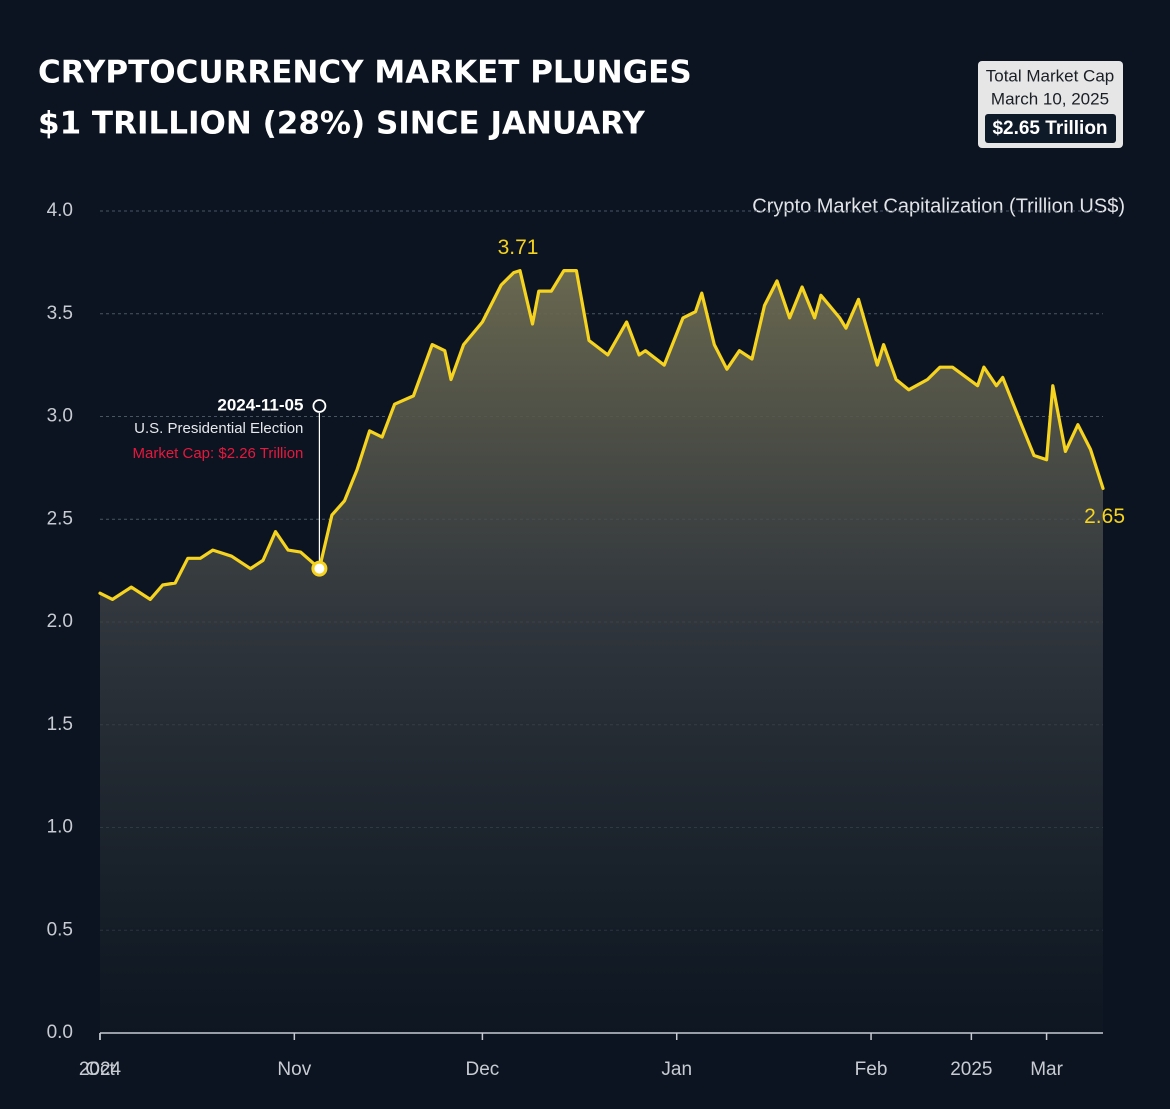 The width and height of the screenshot is (1170, 1109). I want to click on info-box-value: $2.65 Trillion, so click(1049, 128).